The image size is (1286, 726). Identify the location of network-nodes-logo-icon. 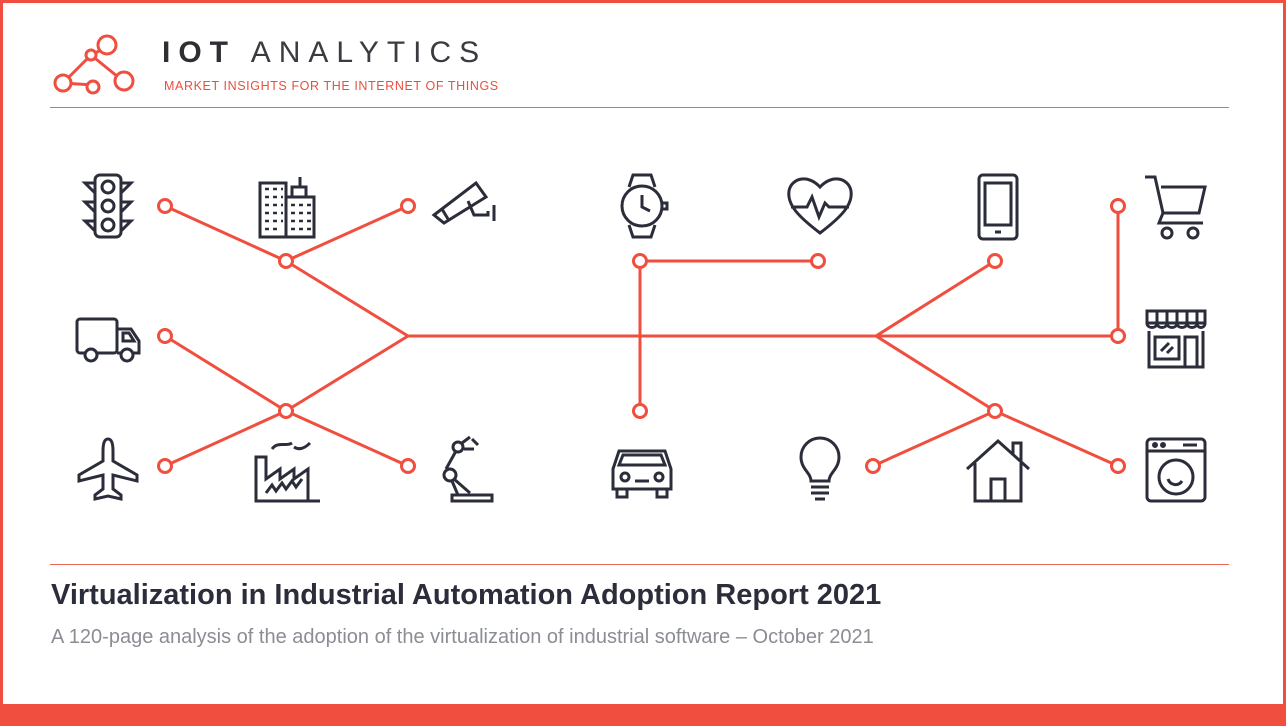
(94, 64).